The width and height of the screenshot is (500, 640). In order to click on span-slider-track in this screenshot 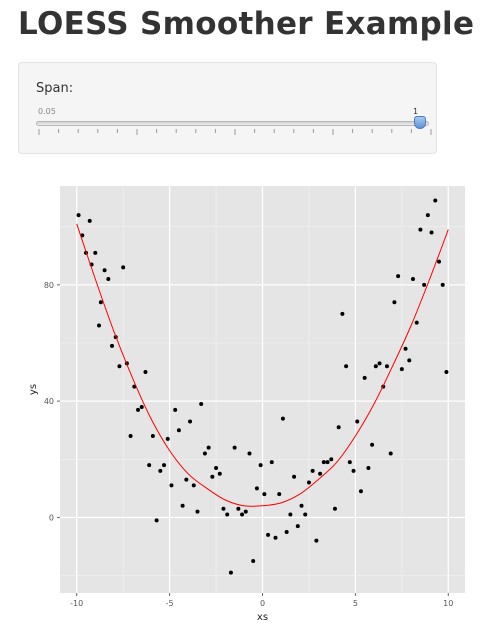, I will do `click(232, 123)`.